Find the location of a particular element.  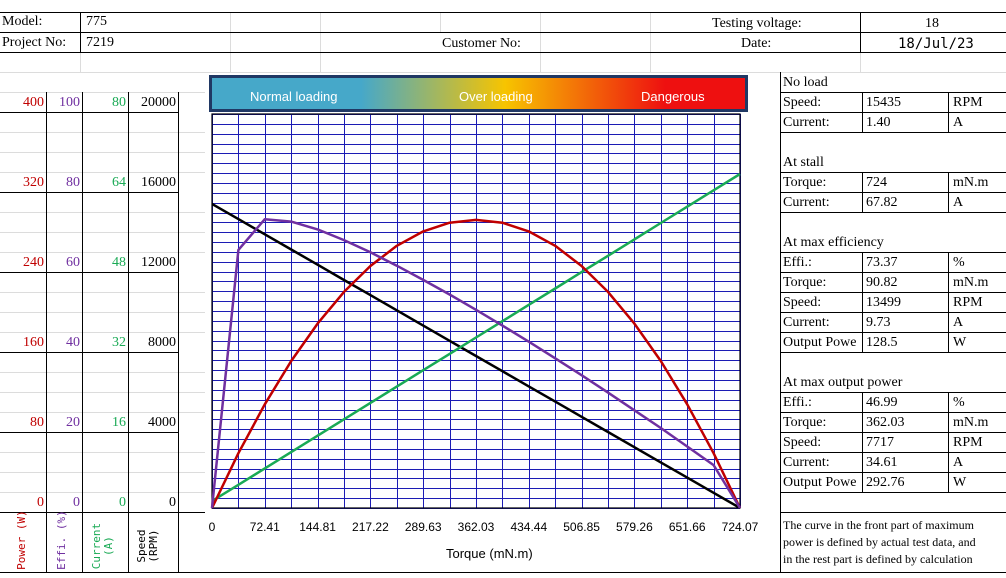

noload-current-label: Current: is located at coordinates (806, 122).